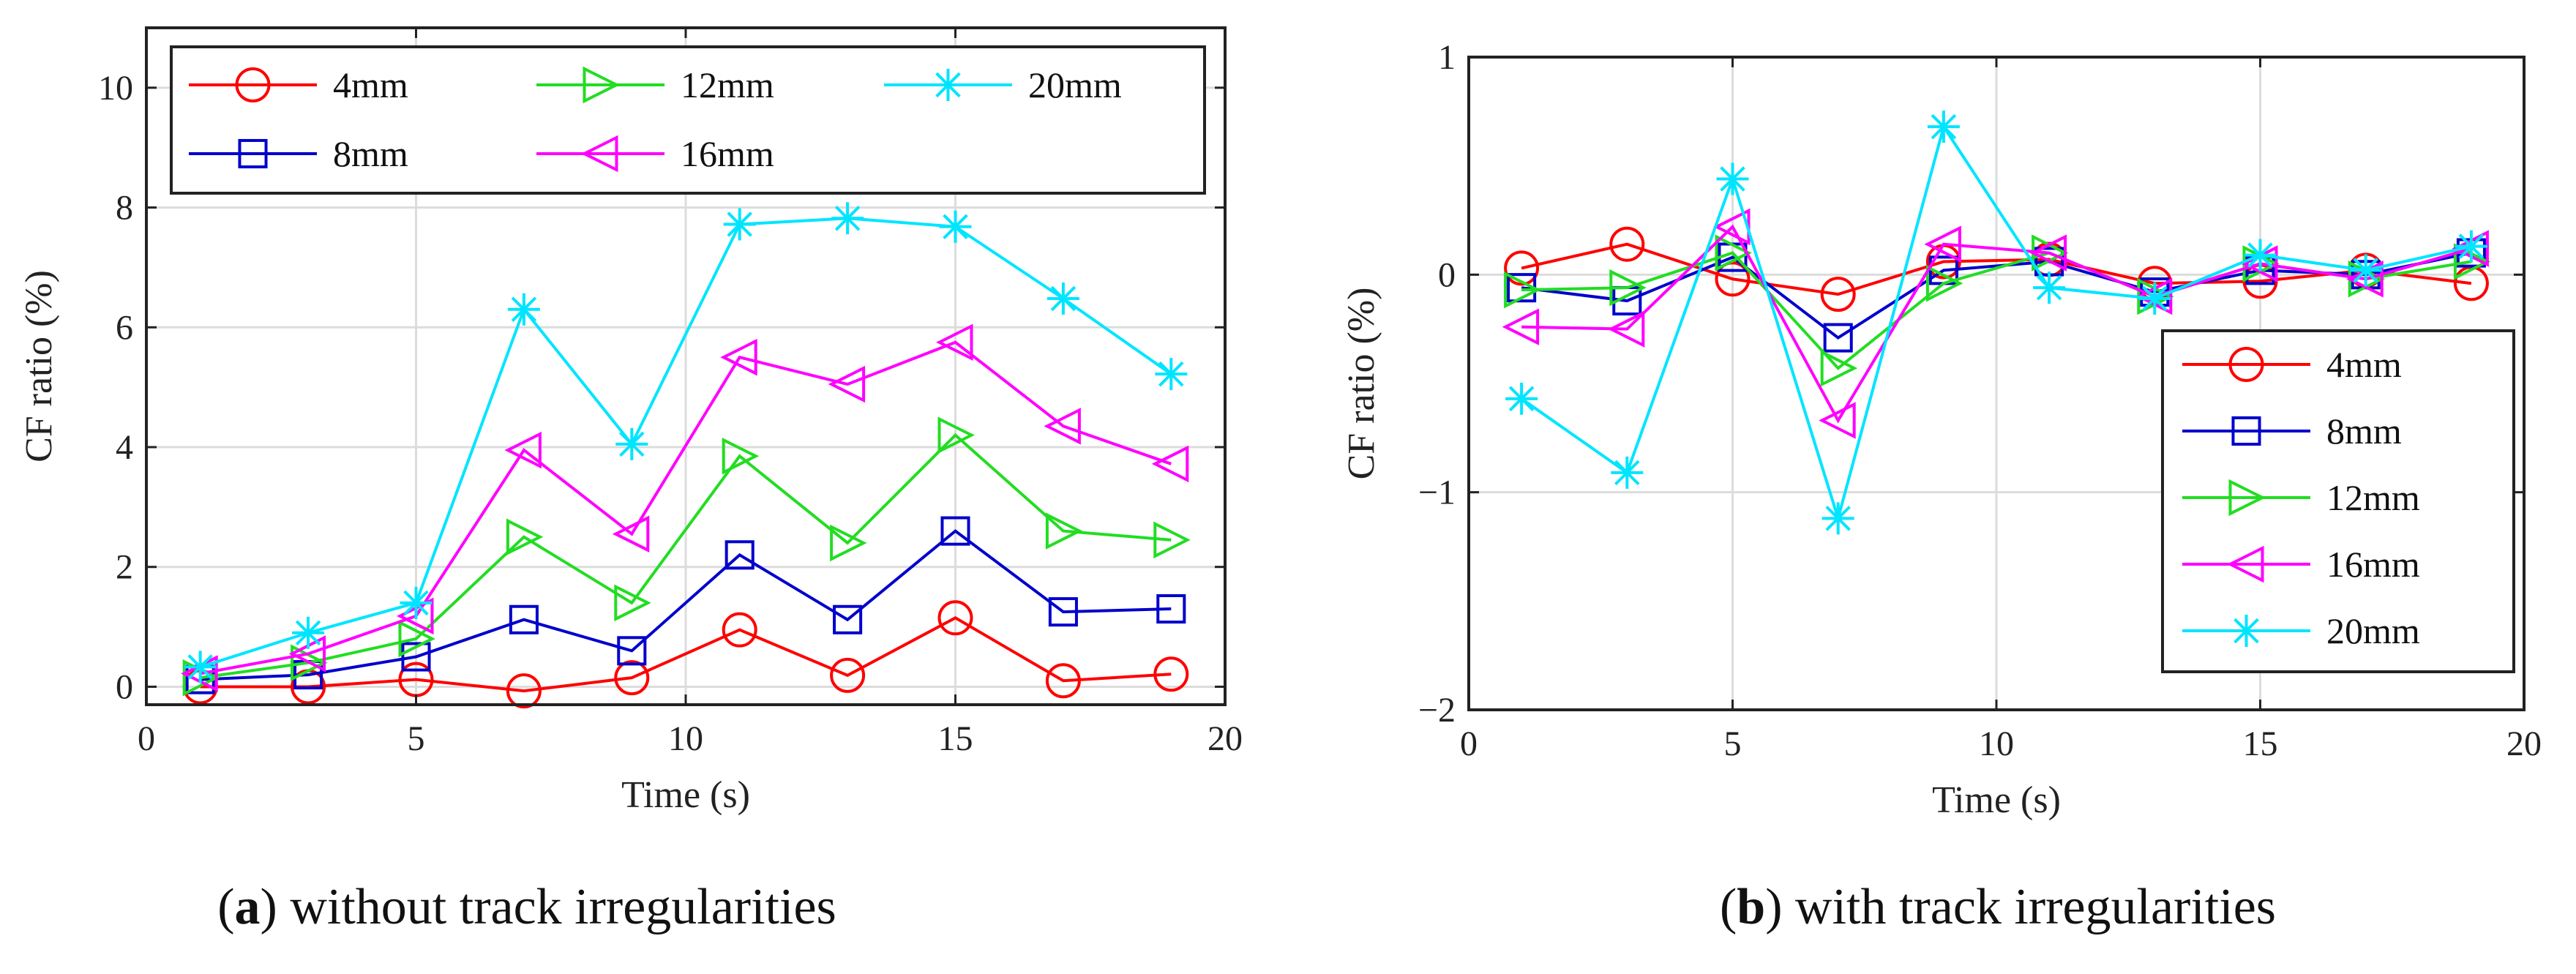  Describe the element at coordinates (298, 153) in the screenshot. I see `legend-item-8mm: 8mm` at that location.